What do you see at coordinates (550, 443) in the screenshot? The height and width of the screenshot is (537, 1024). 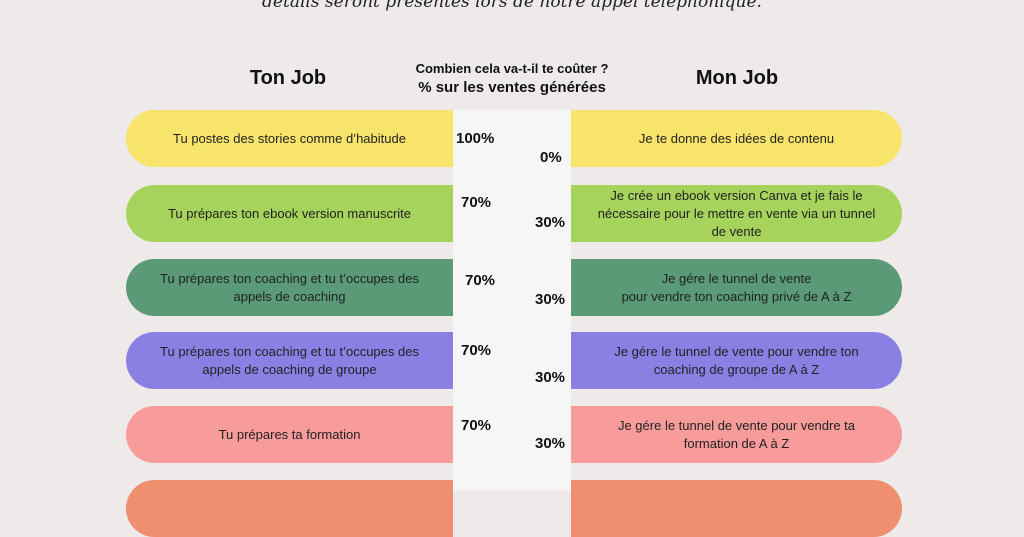 I see `right-pct-row-5: 30%` at bounding box center [550, 443].